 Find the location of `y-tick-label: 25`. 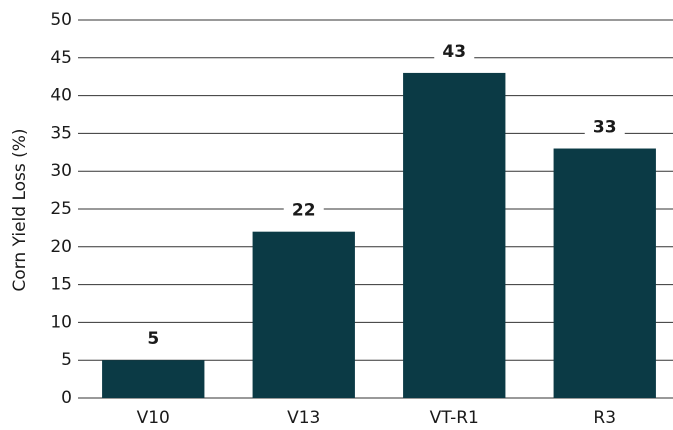

y-tick-label: 25 is located at coordinates (61, 209).